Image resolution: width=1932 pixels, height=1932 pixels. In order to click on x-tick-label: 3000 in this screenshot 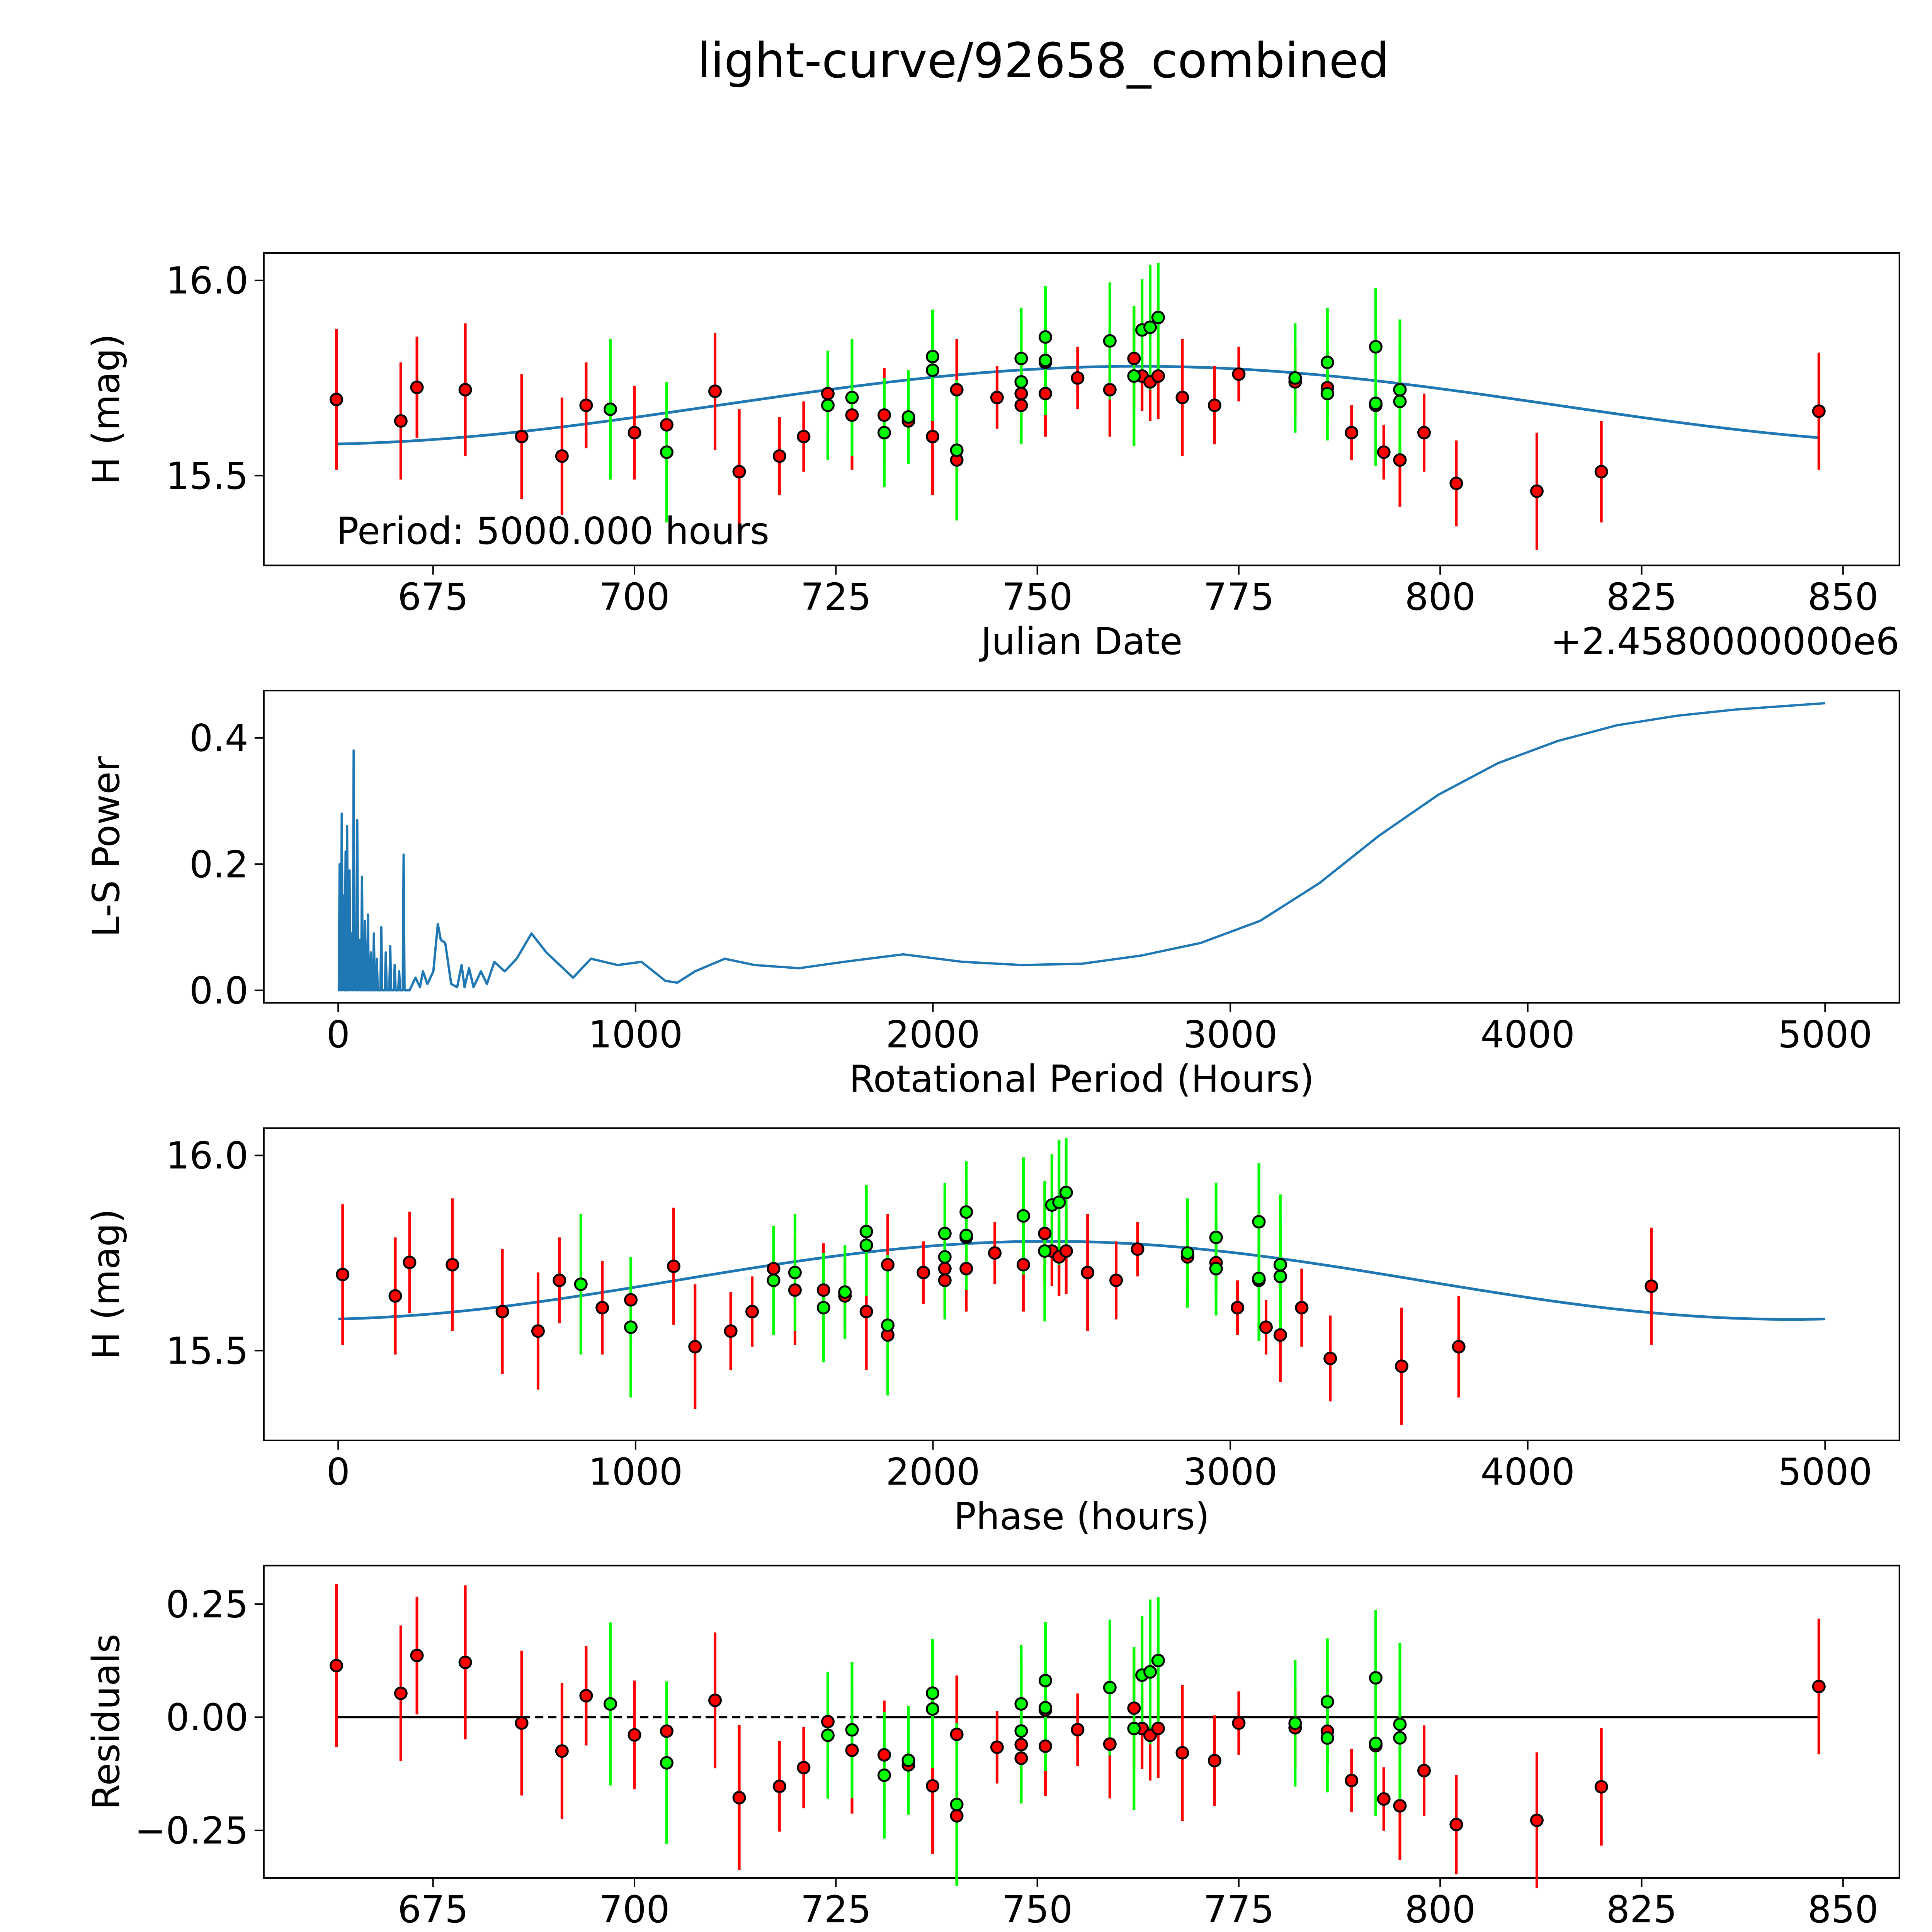, I will do `click(1230, 1473)`.